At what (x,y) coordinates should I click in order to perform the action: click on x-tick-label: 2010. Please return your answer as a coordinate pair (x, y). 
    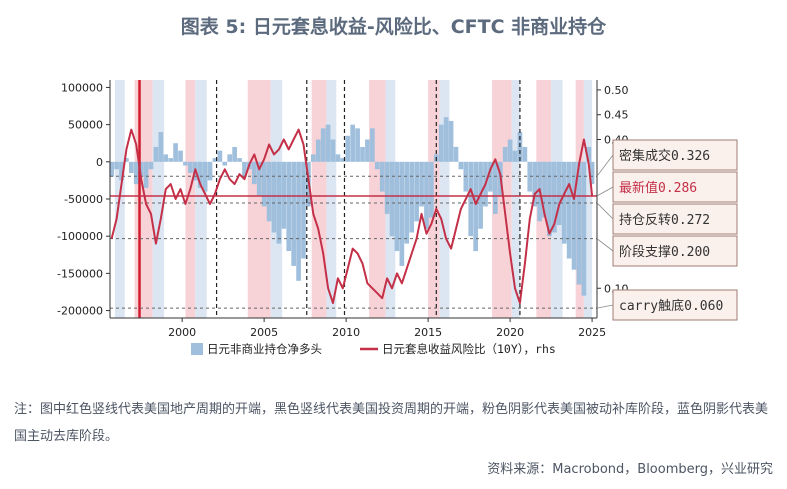
    Looking at the image, I should click on (346, 332).